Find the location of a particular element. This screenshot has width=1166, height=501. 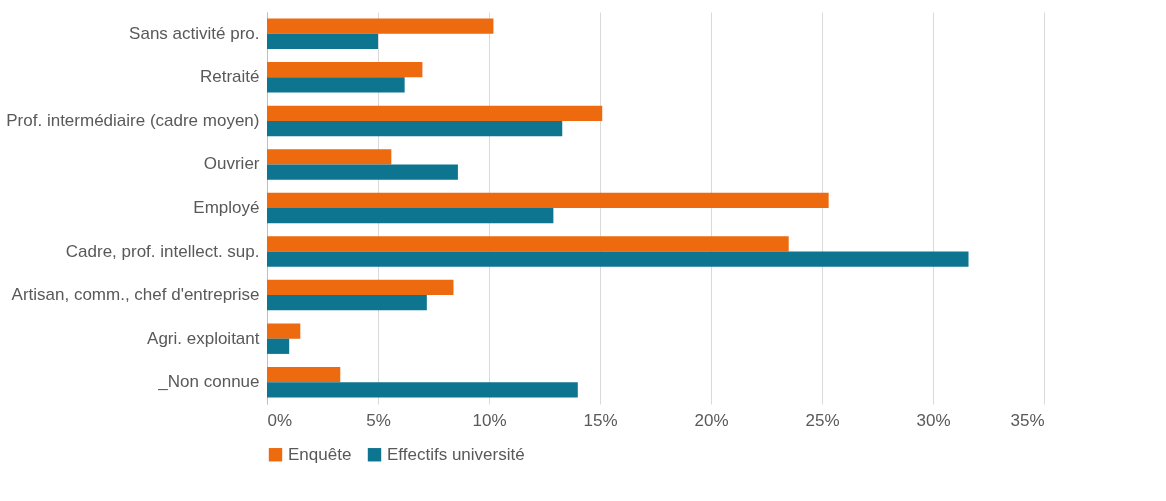

legend-label: Enquête is located at coordinates (320, 454).